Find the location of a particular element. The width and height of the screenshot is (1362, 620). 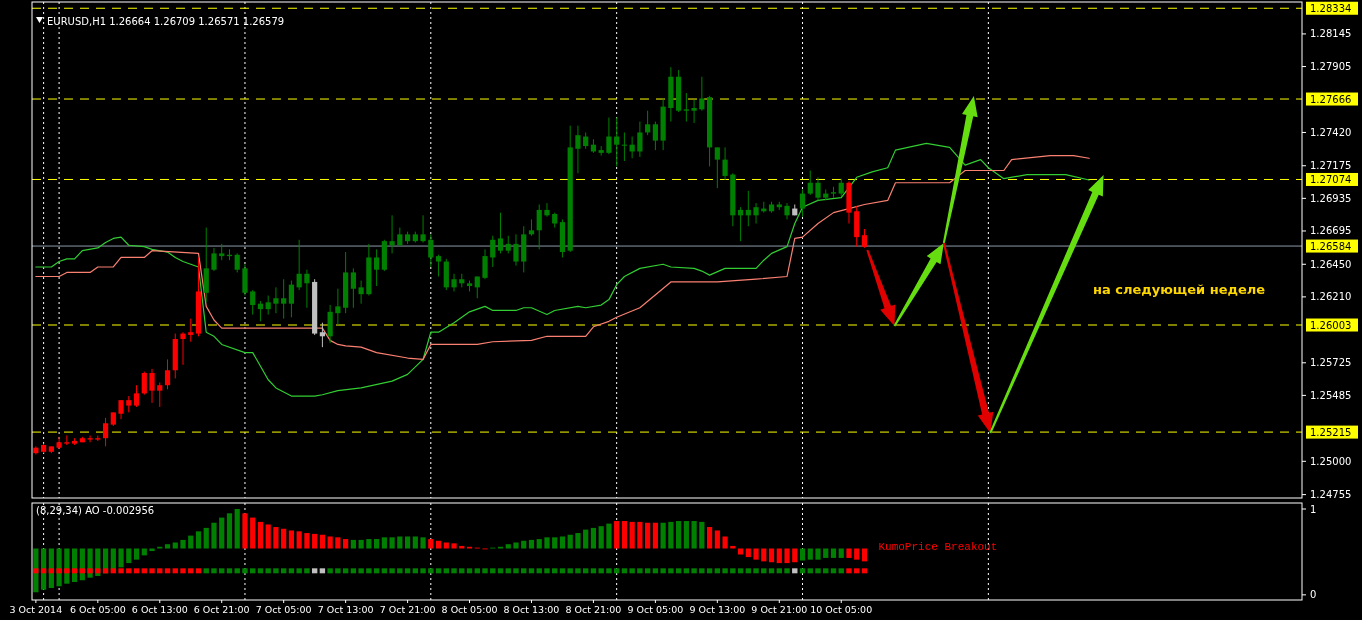

x-tick-label: 10 Oct 05:00 is located at coordinates (841, 609).